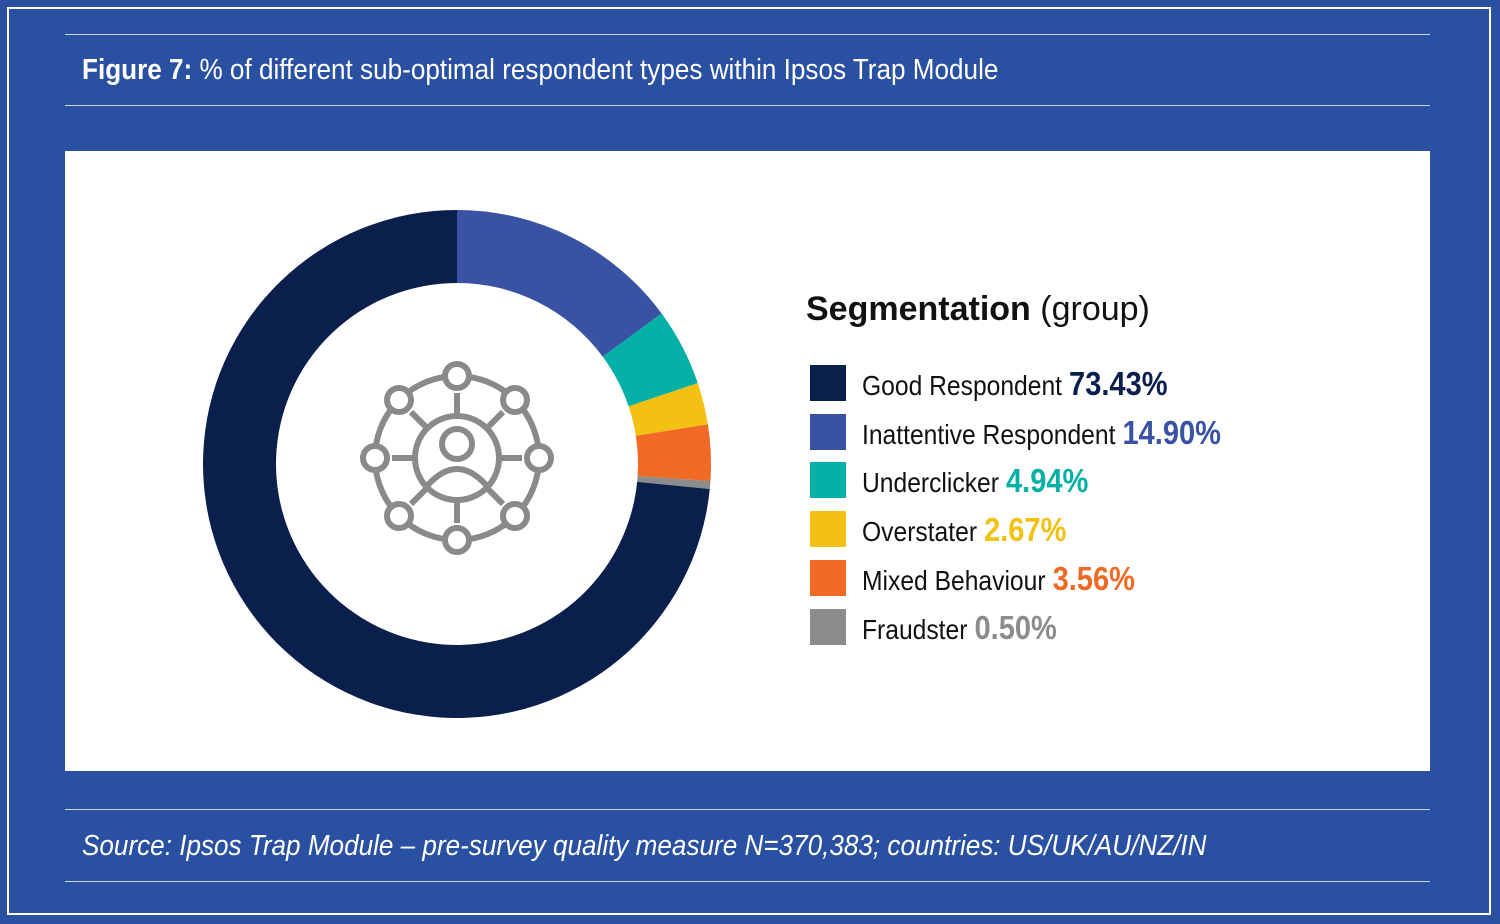 Image resolution: width=1500 pixels, height=924 pixels. What do you see at coordinates (920, 532) in the screenshot?
I see `legend-label: Overstater` at bounding box center [920, 532].